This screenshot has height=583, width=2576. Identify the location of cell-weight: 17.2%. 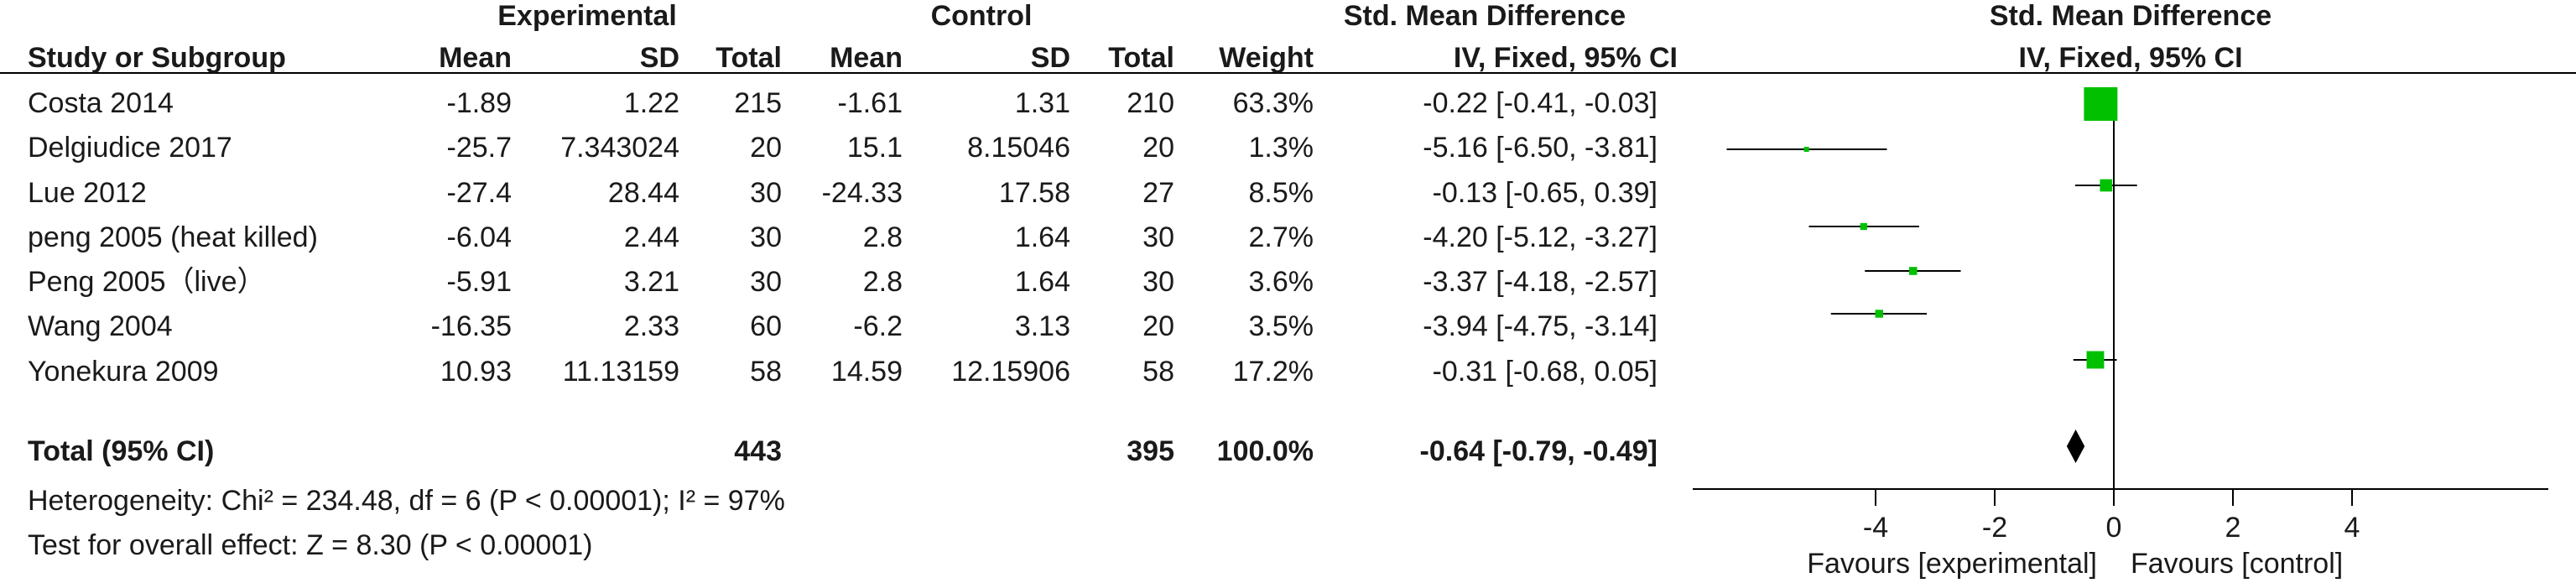
(1273, 372).